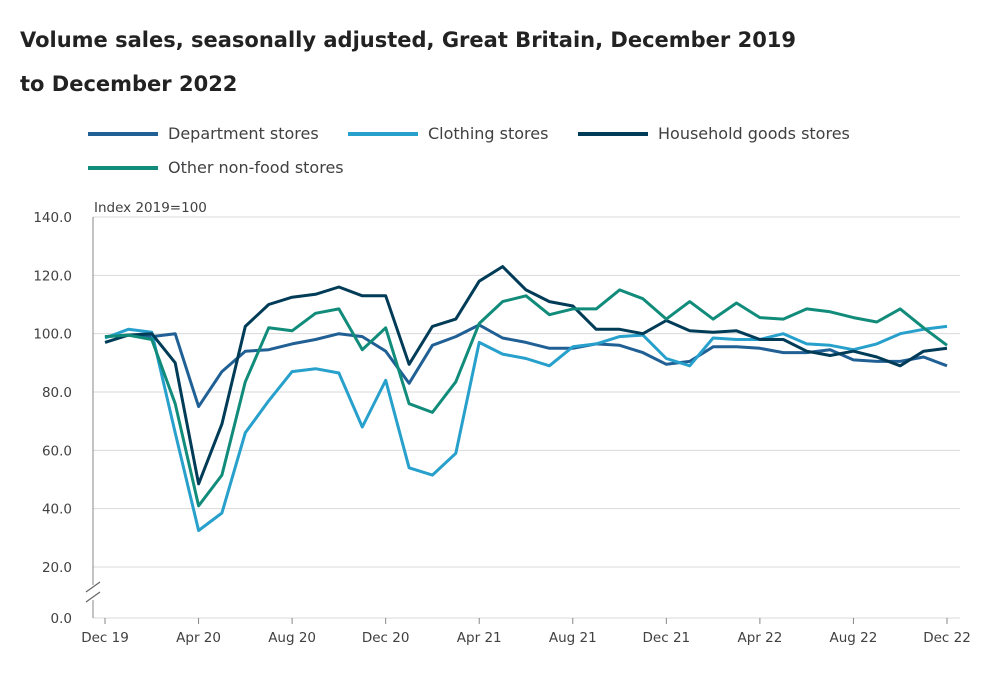 Image resolution: width=1000 pixels, height=678 pixels. What do you see at coordinates (57, 568) in the screenshot?
I see `y-tick-label: 20.0` at bounding box center [57, 568].